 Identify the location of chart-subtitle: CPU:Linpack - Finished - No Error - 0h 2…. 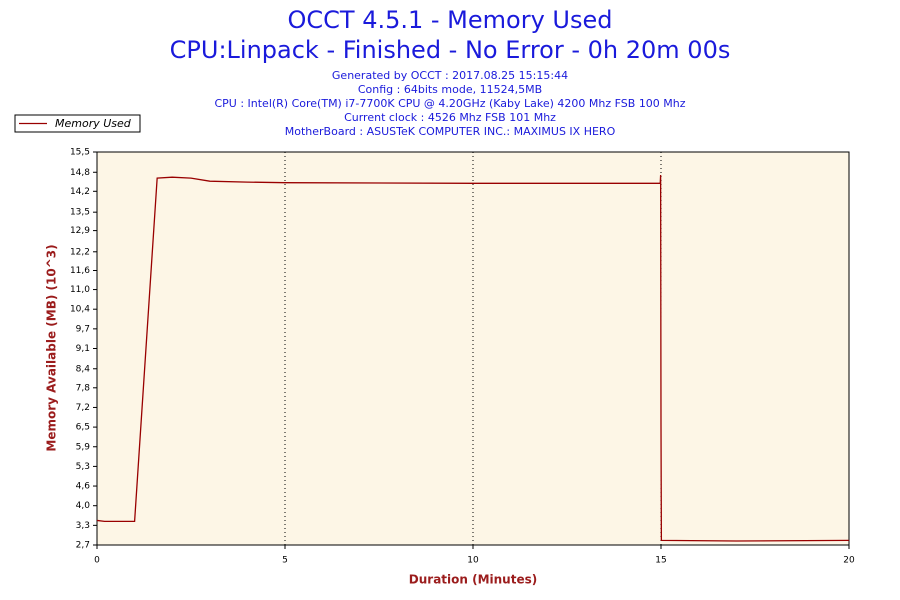
(450, 50).